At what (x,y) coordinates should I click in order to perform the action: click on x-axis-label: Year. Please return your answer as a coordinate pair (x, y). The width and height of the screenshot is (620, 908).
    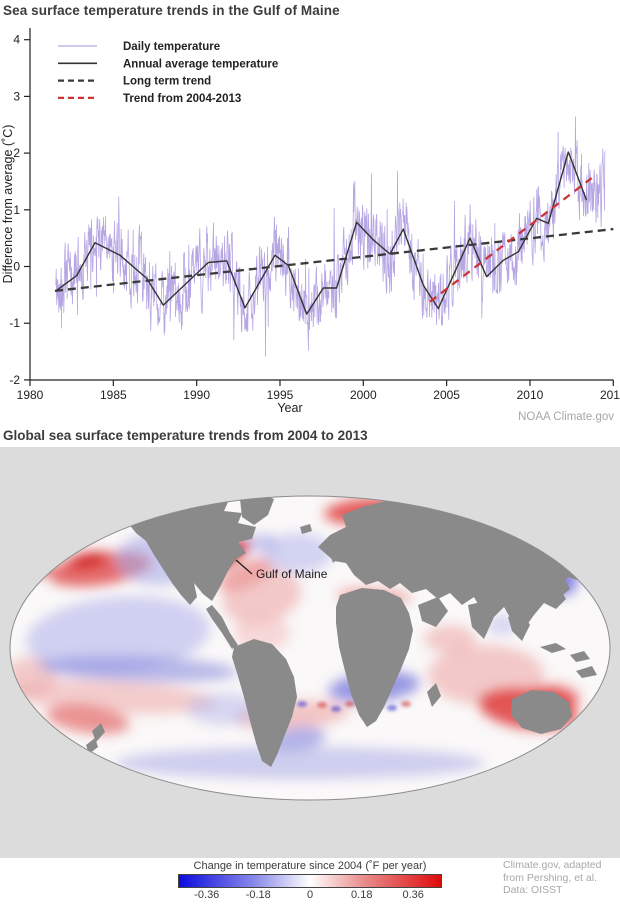
    Looking at the image, I should click on (289, 406).